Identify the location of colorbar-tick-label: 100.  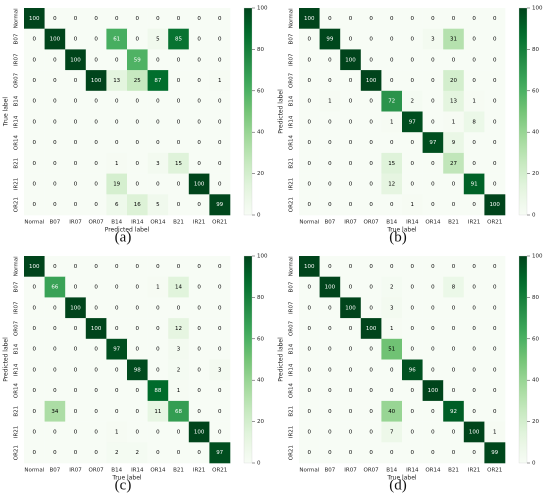
(262, 9).